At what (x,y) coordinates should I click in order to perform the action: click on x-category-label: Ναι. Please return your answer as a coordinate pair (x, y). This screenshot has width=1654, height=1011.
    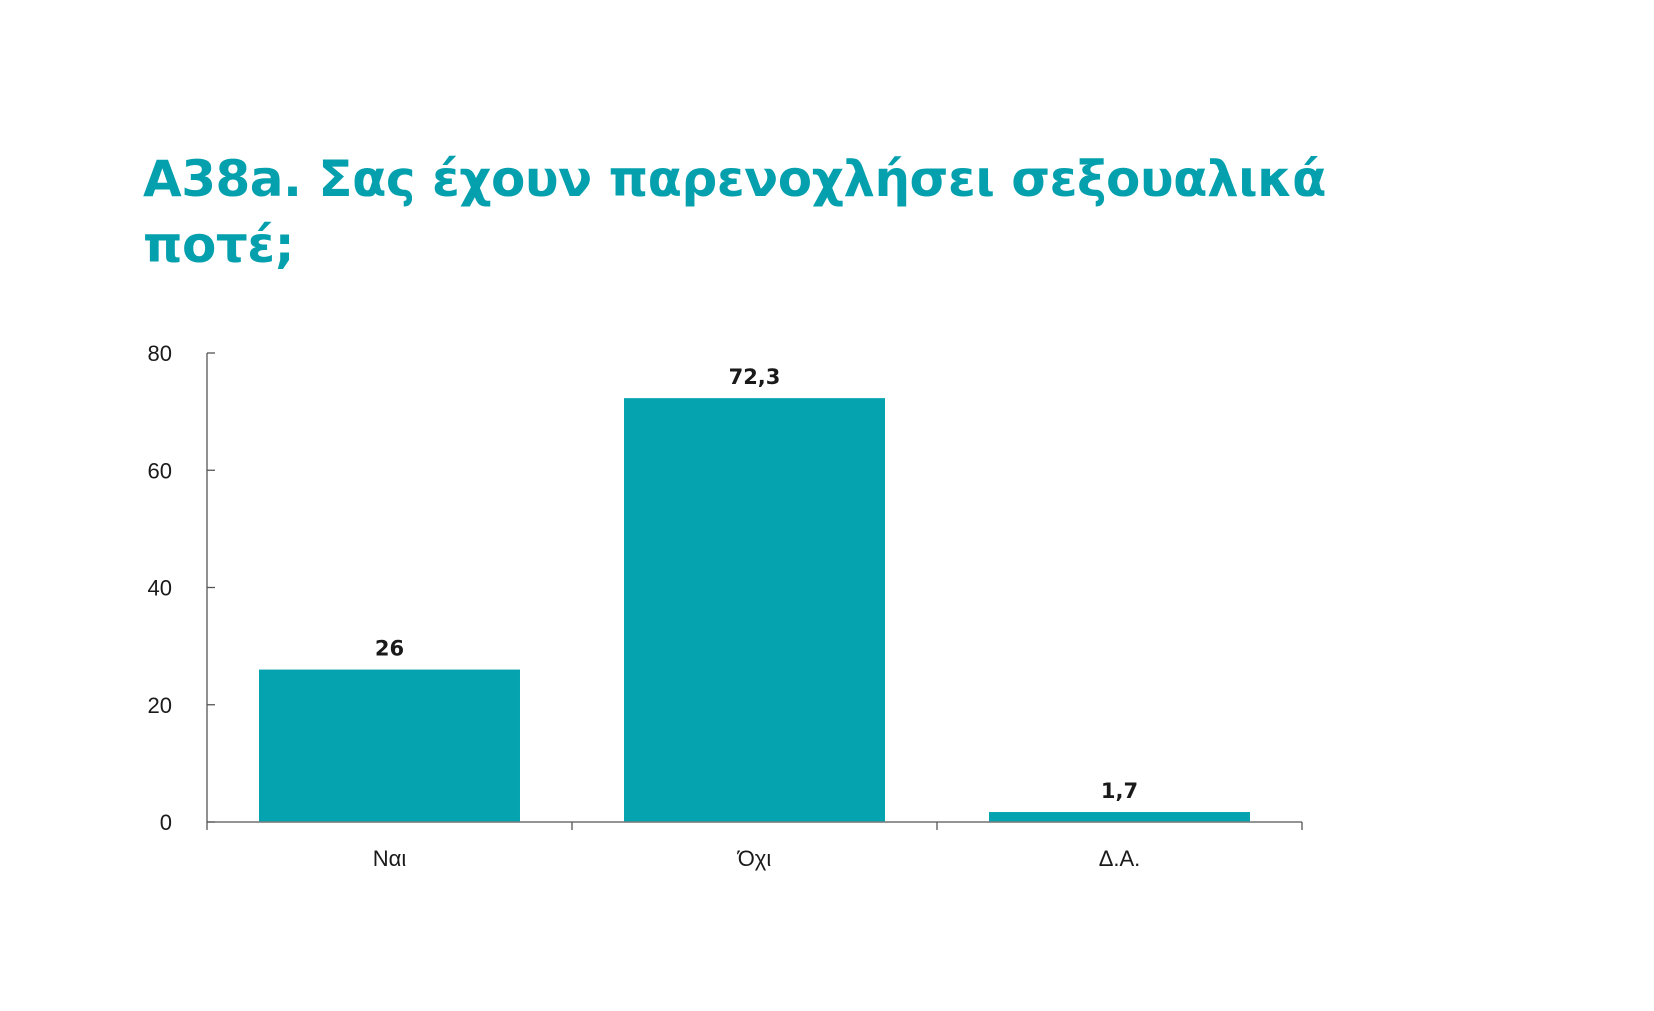
    Looking at the image, I should click on (390, 858).